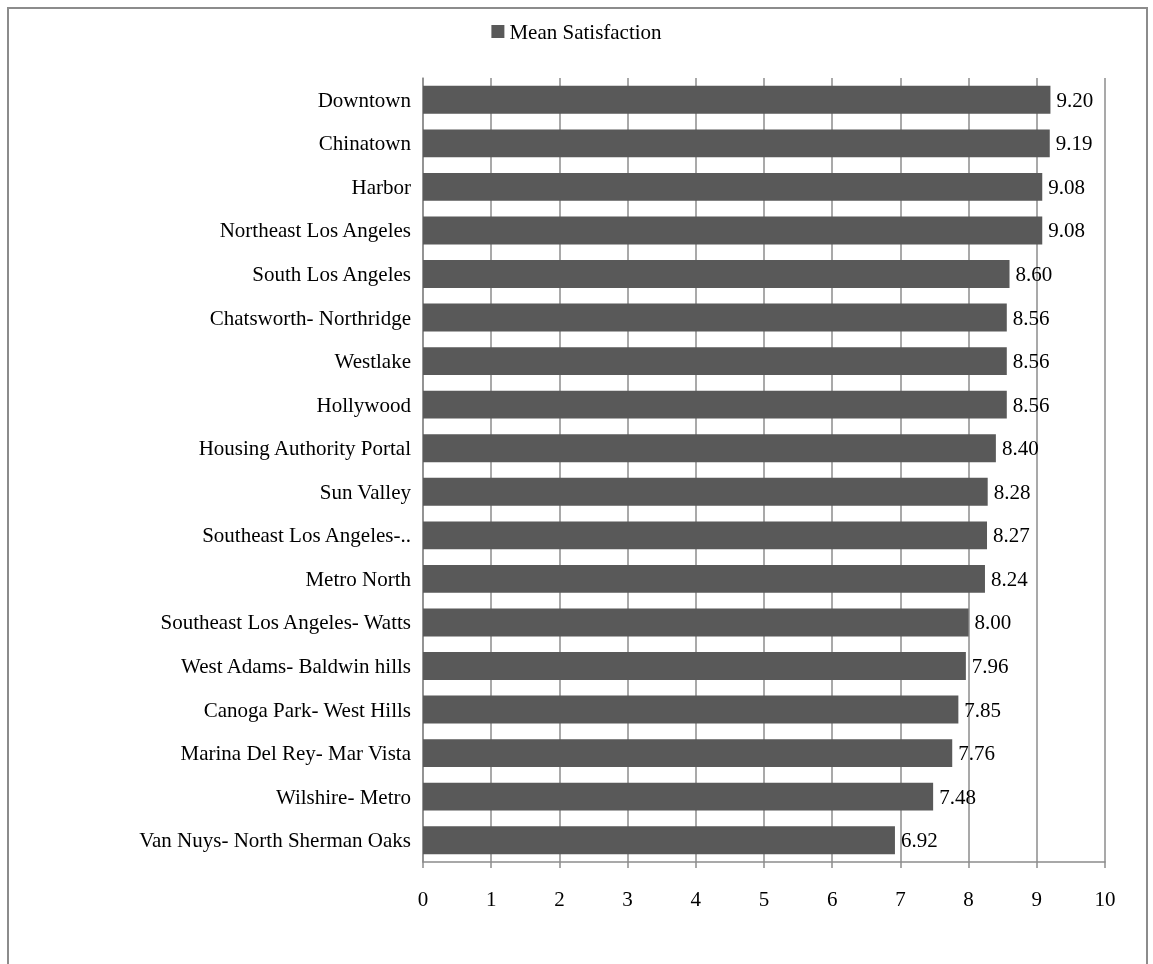 Image resolution: width=1153 pixels, height=964 pixels. I want to click on data-label: 8.27, so click(1011, 535).